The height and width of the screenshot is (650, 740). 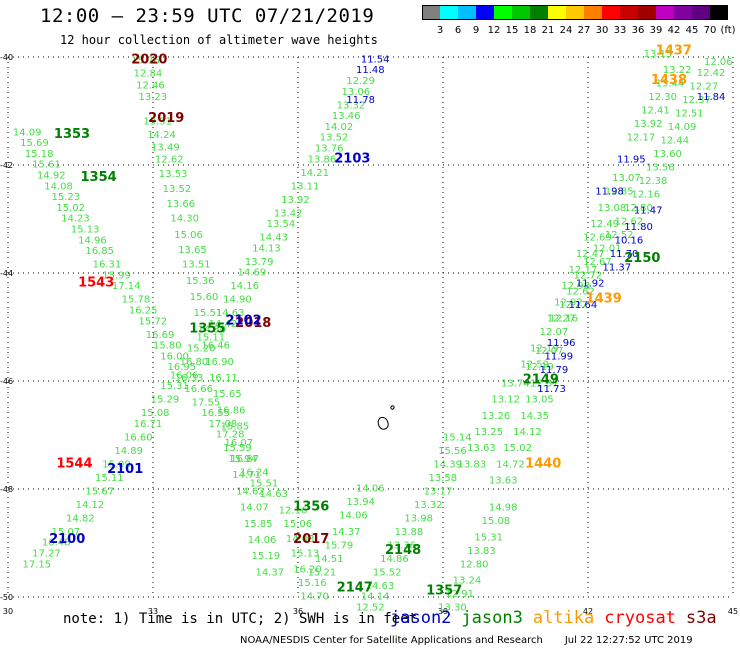 I want to click on pass-label: 2147, so click(x=355, y=588).